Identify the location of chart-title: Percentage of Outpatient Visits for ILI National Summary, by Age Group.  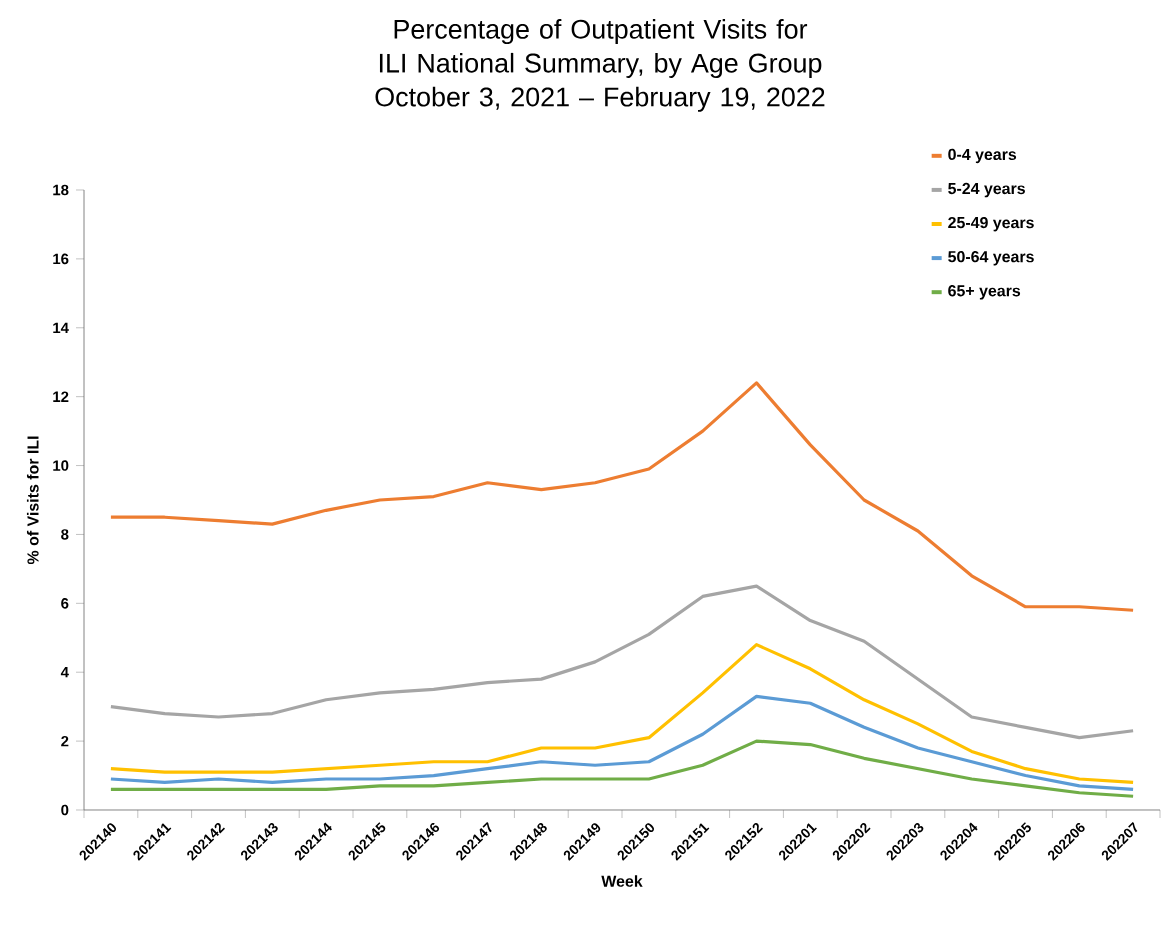
(600, 48).